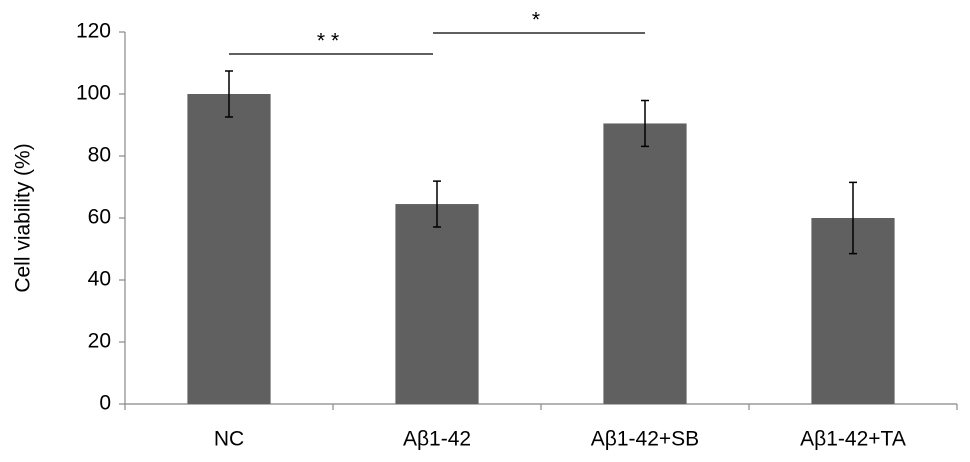 This screenshot has width=970, height=462. I want to click on y-tick-label: 100, so click(93, 93).